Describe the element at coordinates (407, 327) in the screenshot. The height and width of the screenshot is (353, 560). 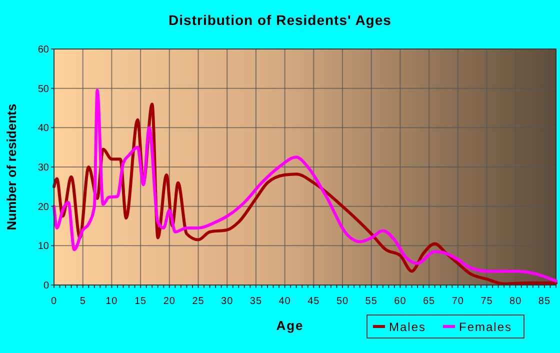
I see `legend-label: Males` at that location.